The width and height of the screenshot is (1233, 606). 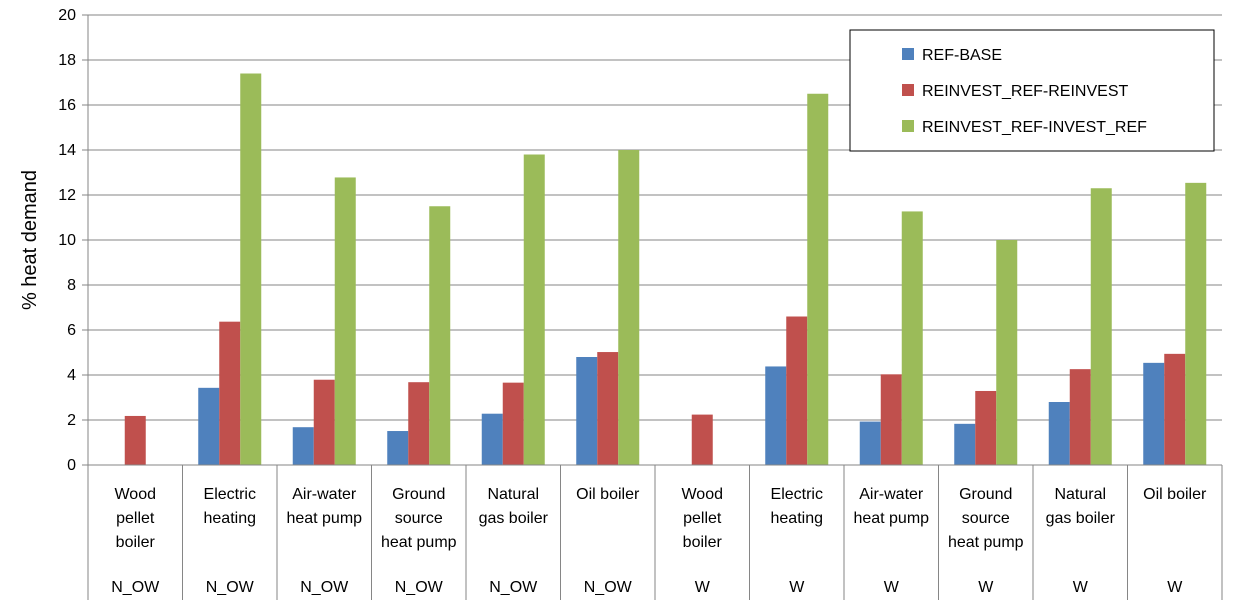 What do you see at coordinates (1034, 127) in the screenshot?
I see `legend-label: REINVEST_REF-INVEST_REF` at bounding box center [1034, 127].